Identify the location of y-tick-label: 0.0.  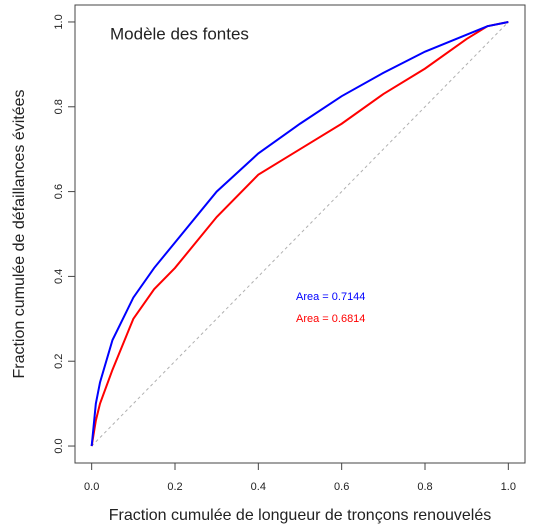
(59, 445).